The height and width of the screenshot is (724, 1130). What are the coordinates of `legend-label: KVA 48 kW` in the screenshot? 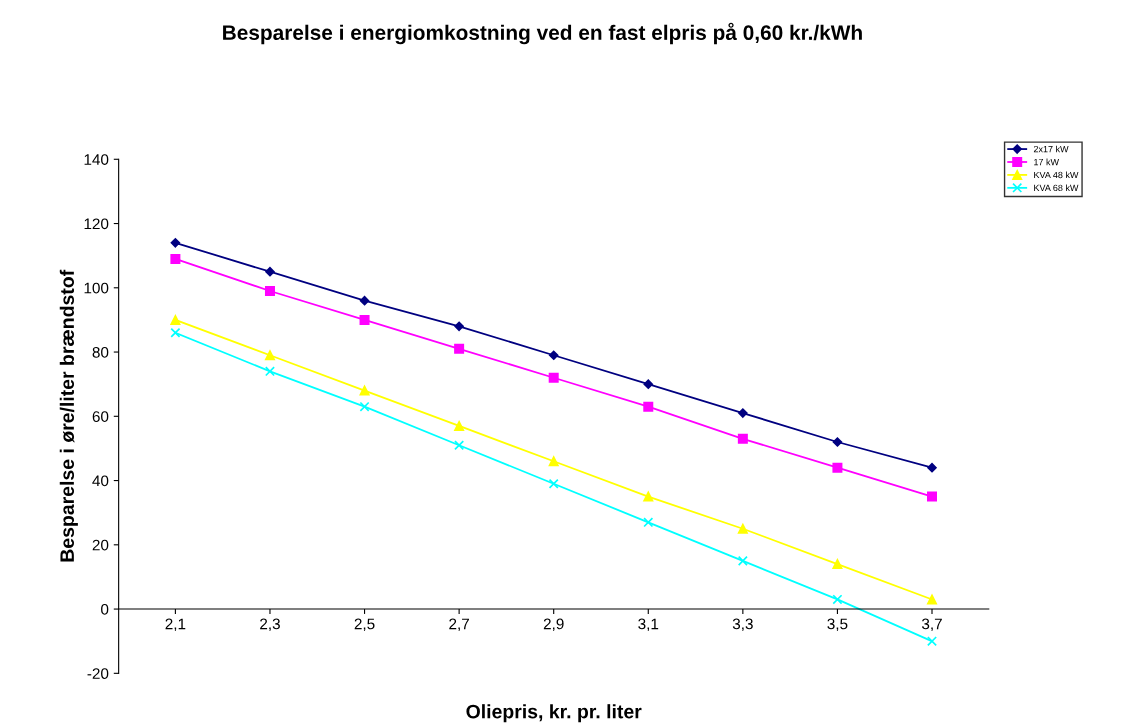 It's located at (1056, 175).